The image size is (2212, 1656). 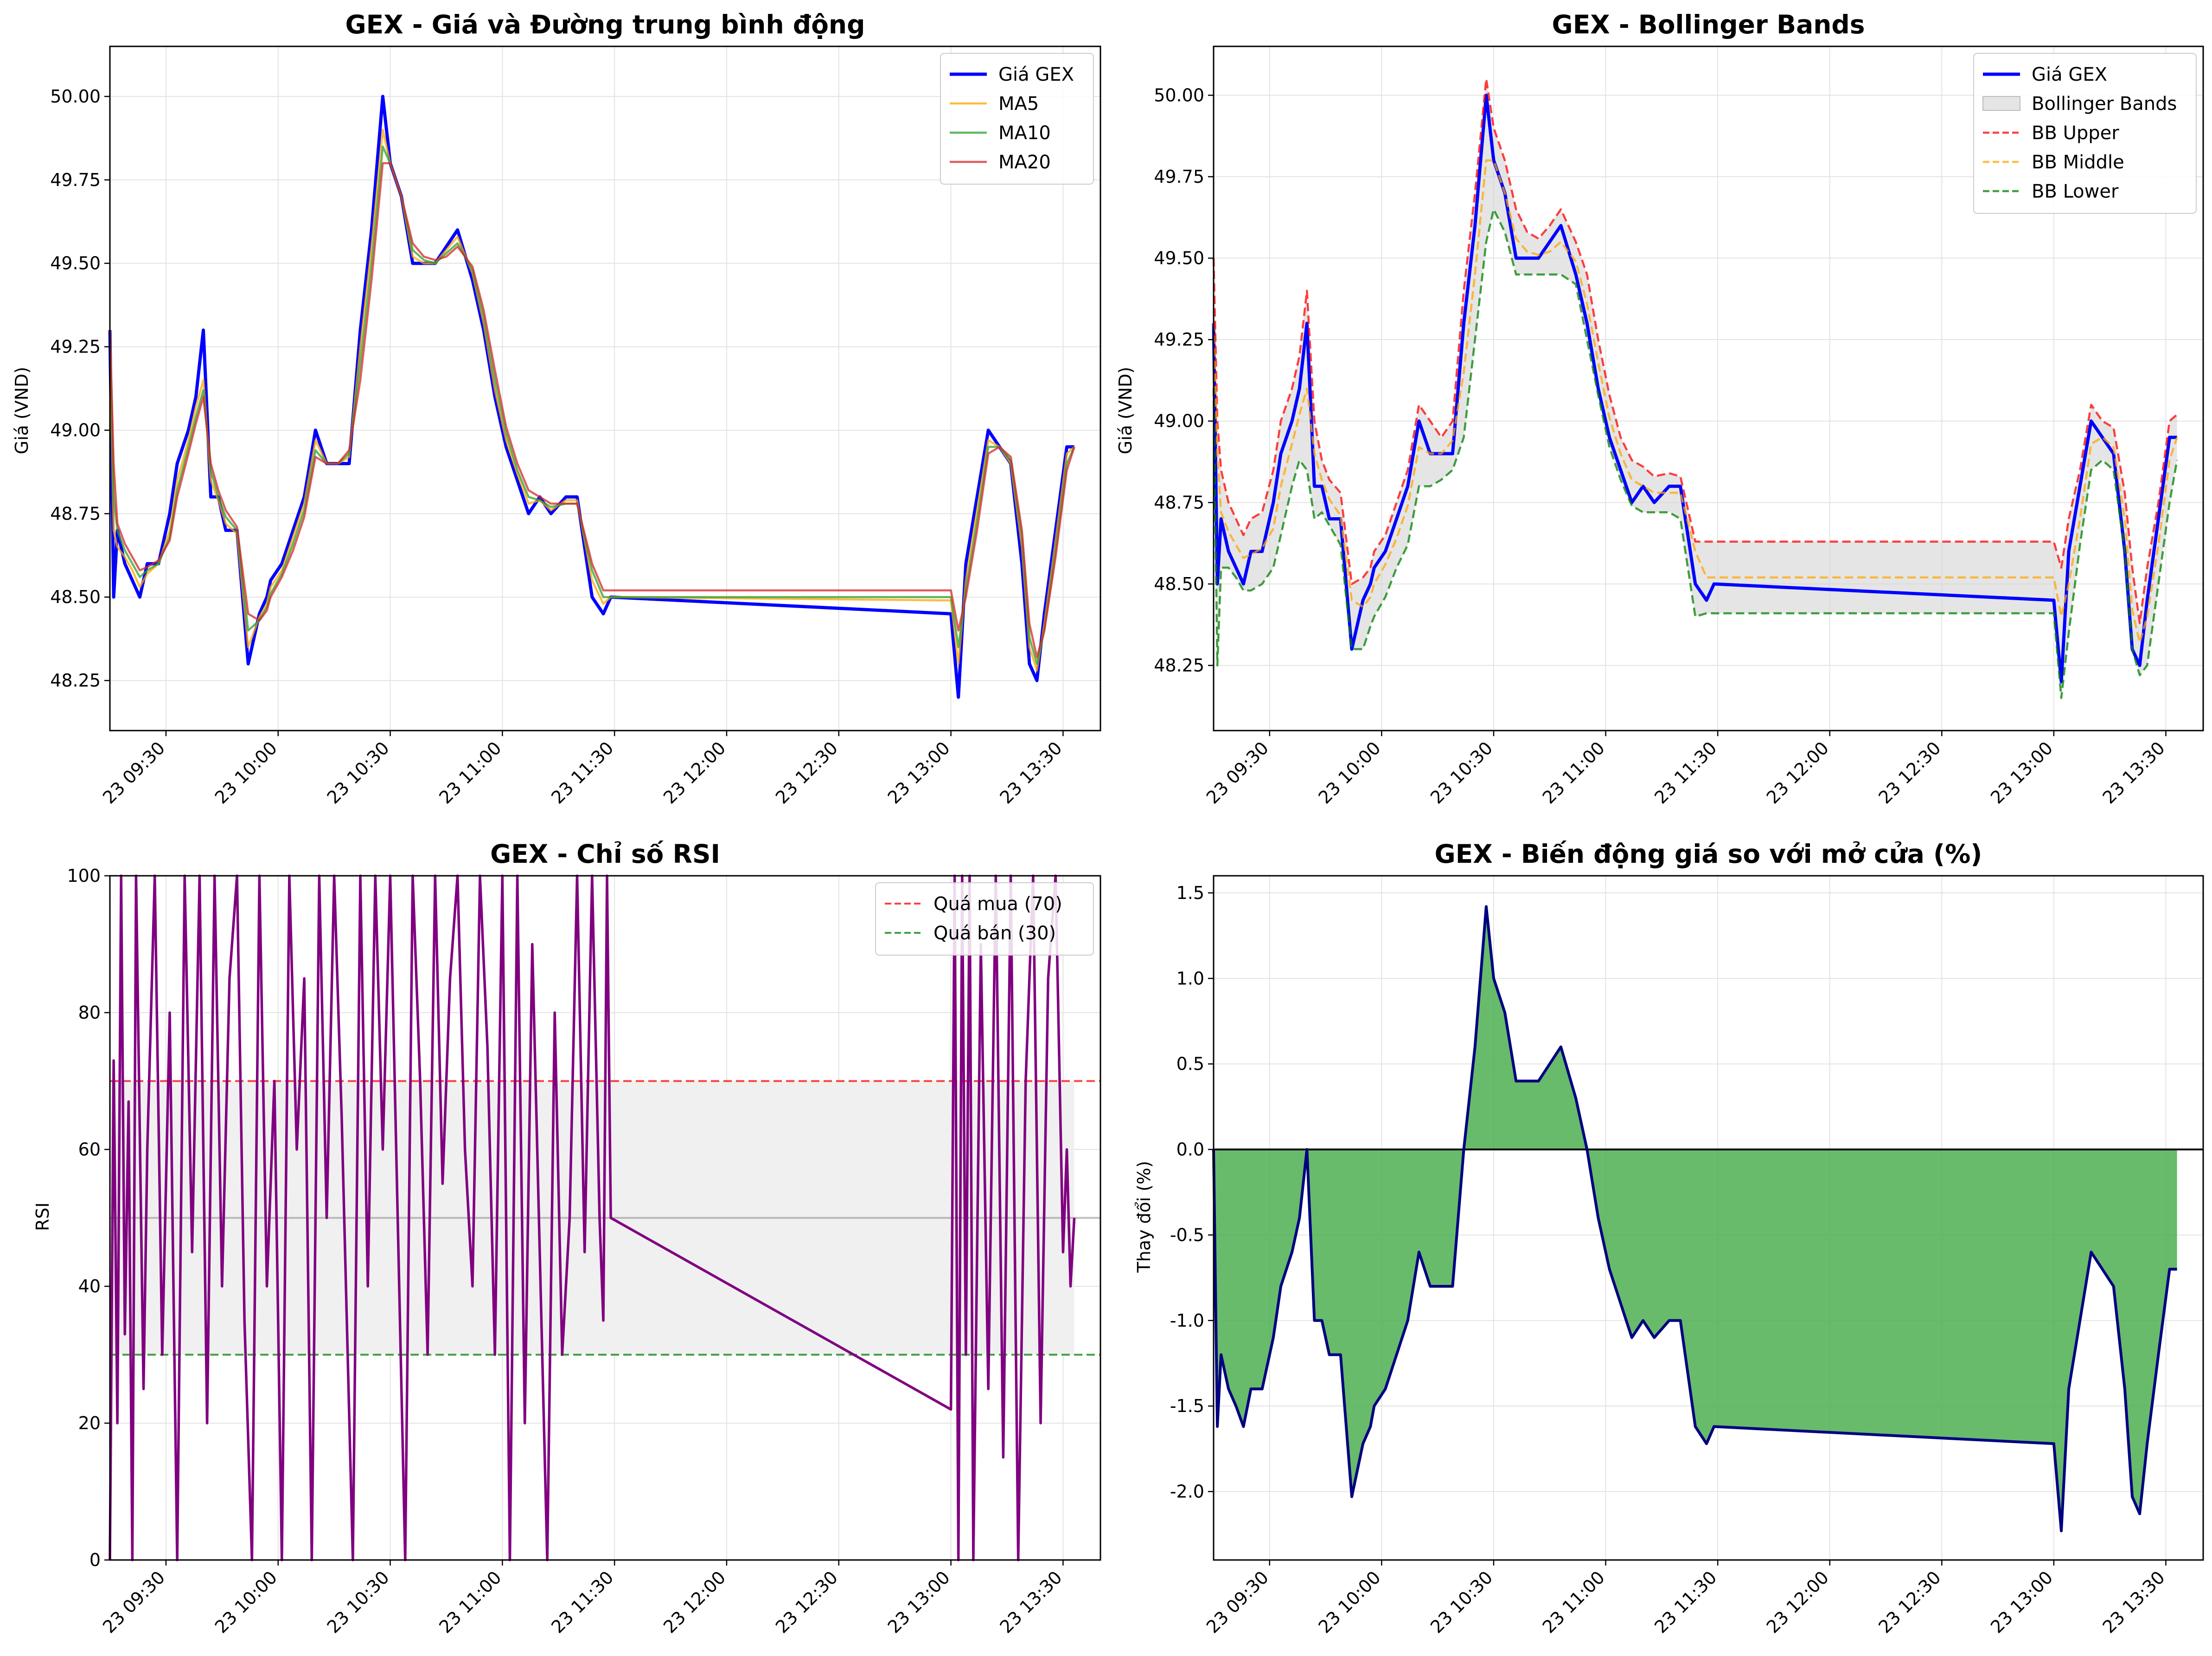 What do you see at coordinates (1187, 1320) in the screenshot?
I see `y-tick-label: -1.0` at bounding box center [1187, 1320].